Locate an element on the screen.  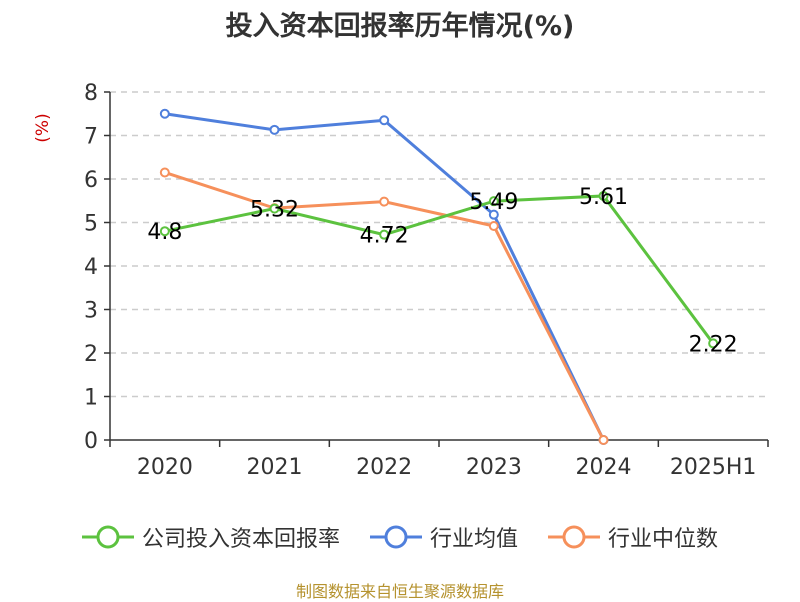
y-tick-label: 1 is located at coordinates (91, 398).